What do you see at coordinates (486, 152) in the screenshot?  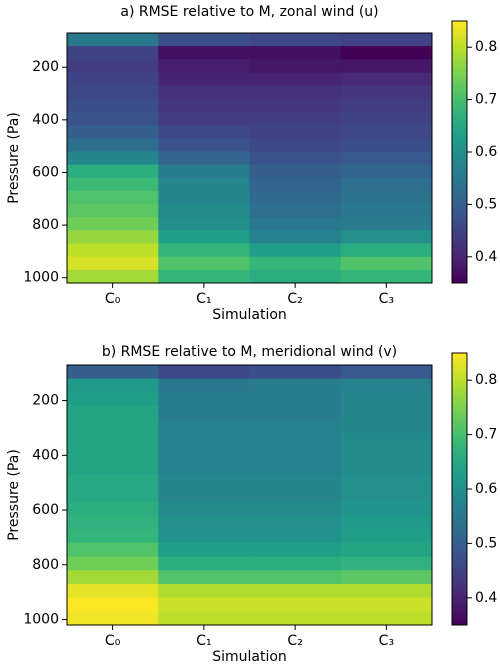 I see `colorbar-tick-label: 0.6` at bounding box center [486, 152].